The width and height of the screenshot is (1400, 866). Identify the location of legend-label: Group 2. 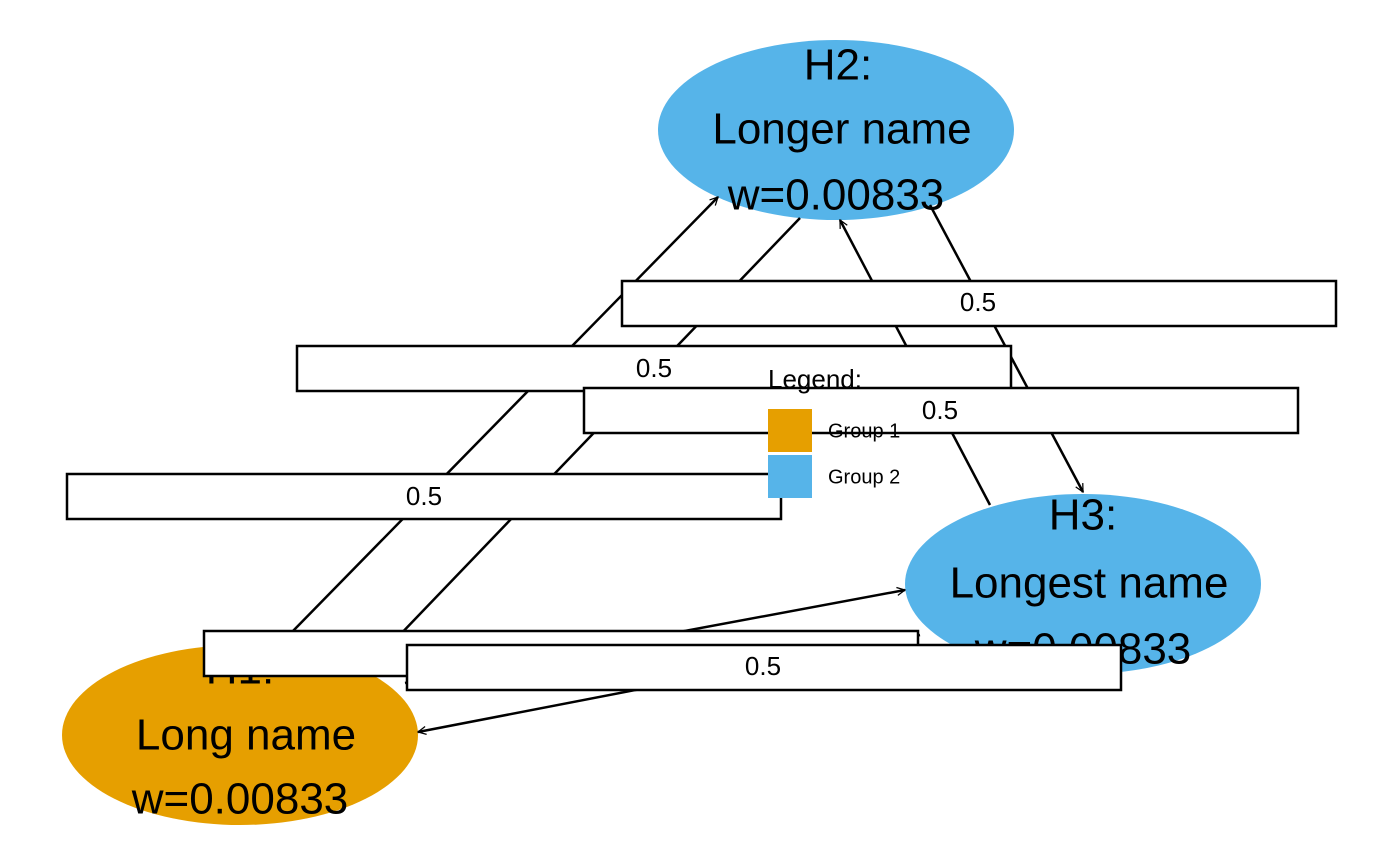
(864, 477).